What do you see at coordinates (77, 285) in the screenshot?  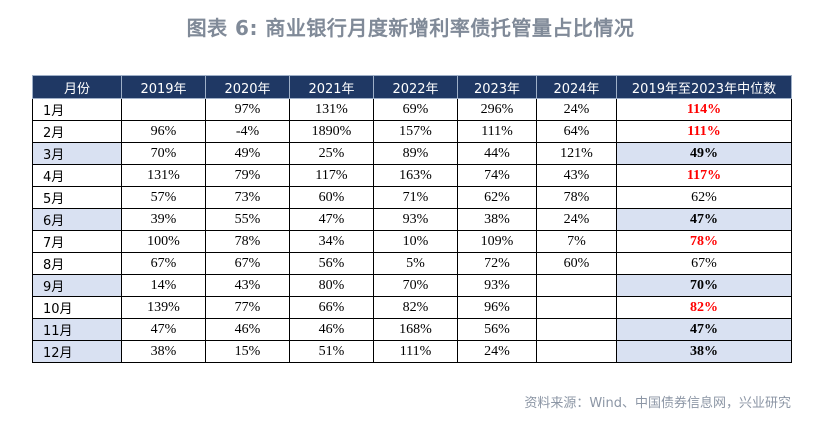 I see `month-cell: 9月` at bounding box center [77, 285].